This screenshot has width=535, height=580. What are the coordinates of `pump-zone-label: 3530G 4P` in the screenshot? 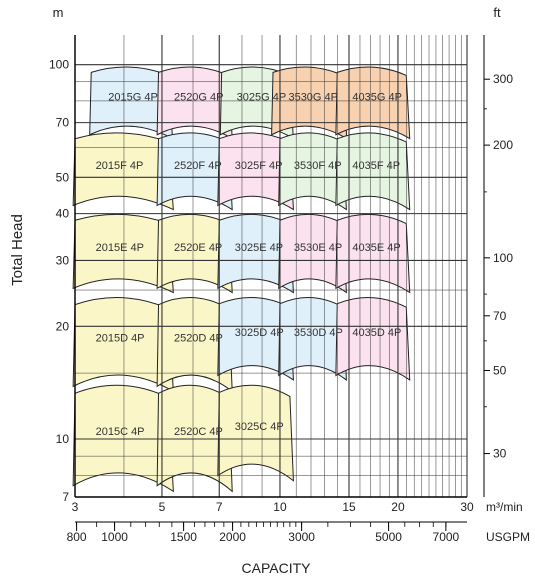 It's located at (313, 98).